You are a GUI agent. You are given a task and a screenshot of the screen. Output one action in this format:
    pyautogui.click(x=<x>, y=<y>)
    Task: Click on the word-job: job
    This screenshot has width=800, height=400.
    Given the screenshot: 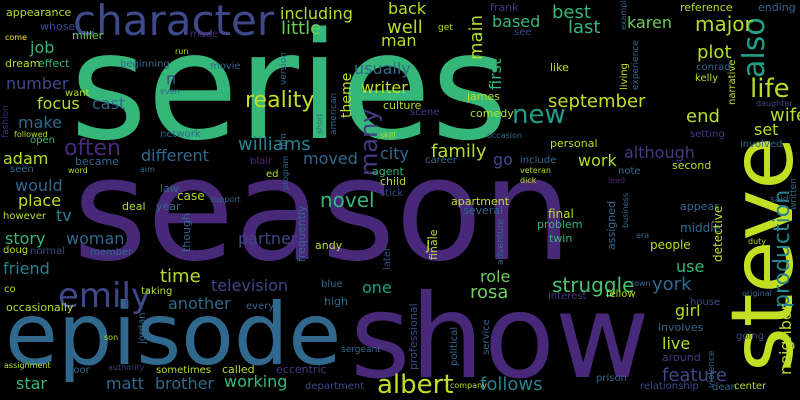 What is the action you would take?
    pyautogui.click(x=42, y=47)
    